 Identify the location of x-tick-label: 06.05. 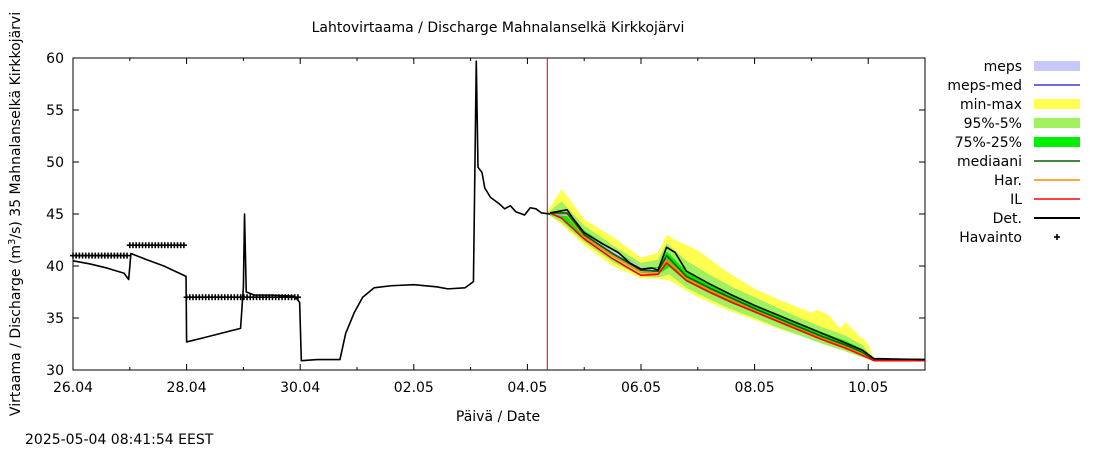
(641, 388).